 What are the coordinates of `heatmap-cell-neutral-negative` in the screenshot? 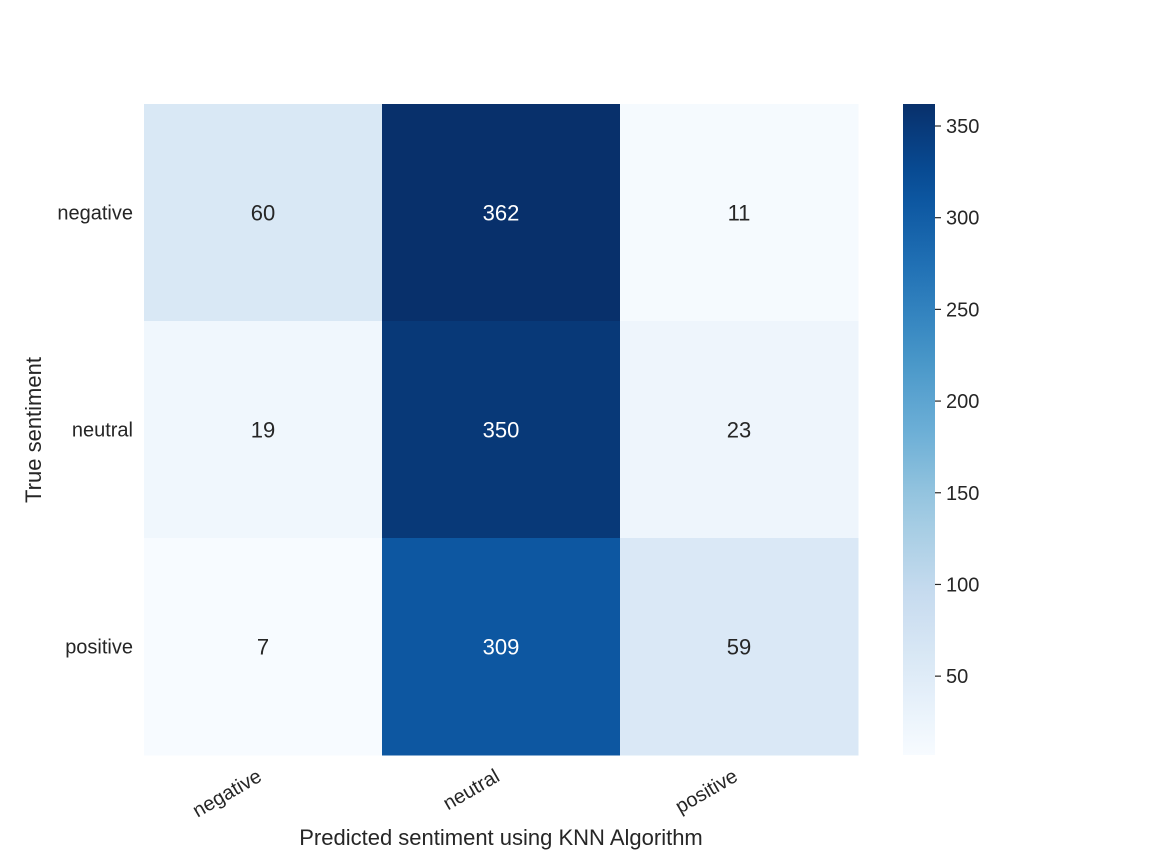 It's located at (263, 430).